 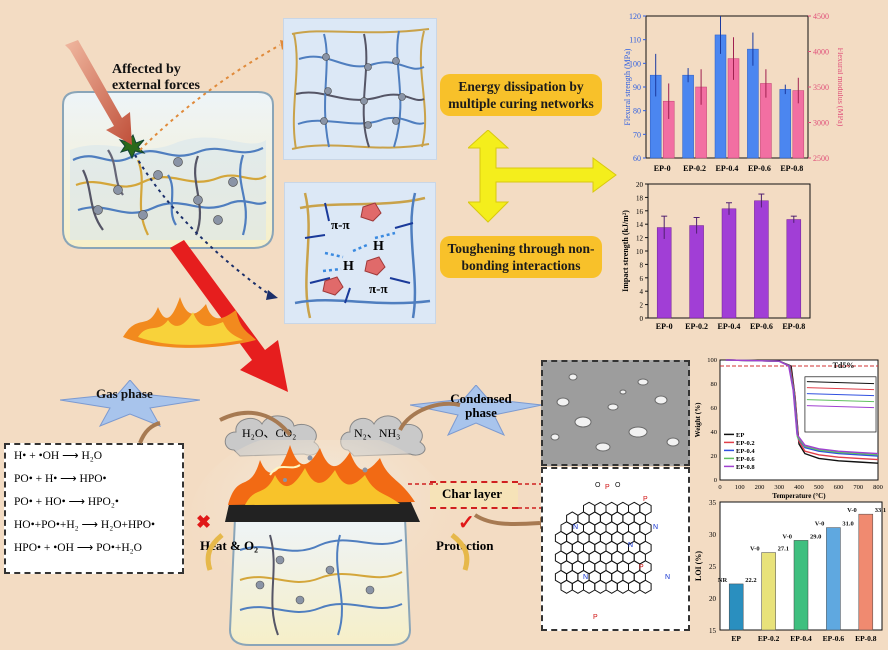 I want to click on x-tick-label: 300, so click(x=779, y=487).